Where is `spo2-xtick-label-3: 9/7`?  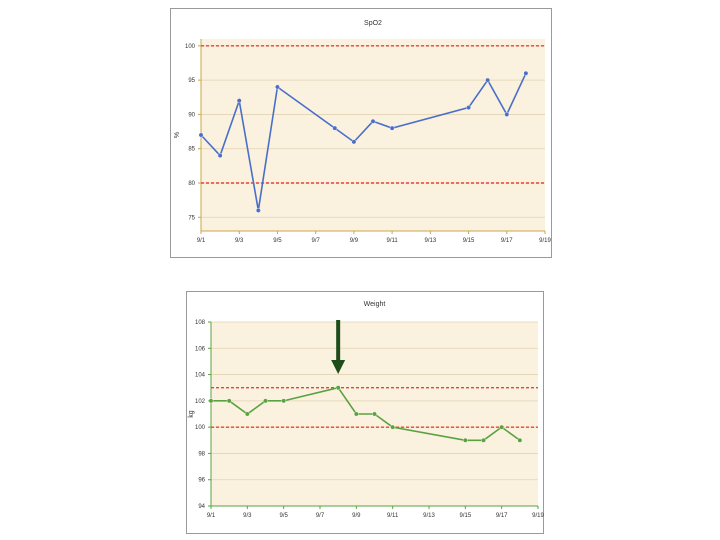
spo2-xtick-label-3: 9/7 is located at coordinates (315, 241).